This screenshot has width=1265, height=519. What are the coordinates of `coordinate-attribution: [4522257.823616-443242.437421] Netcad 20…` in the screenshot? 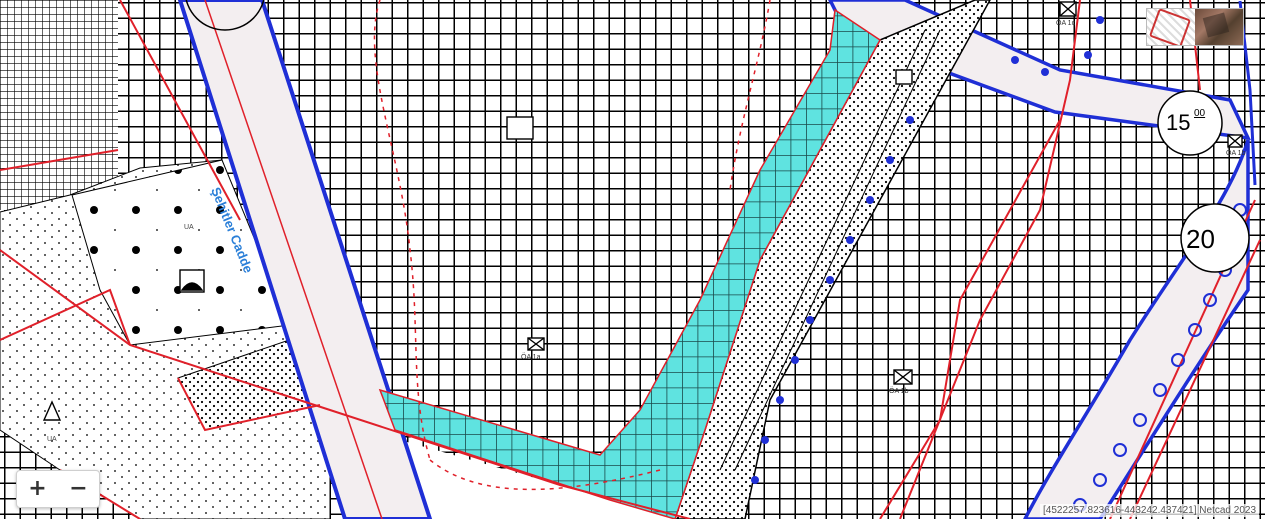 It's located at (1149, 510).